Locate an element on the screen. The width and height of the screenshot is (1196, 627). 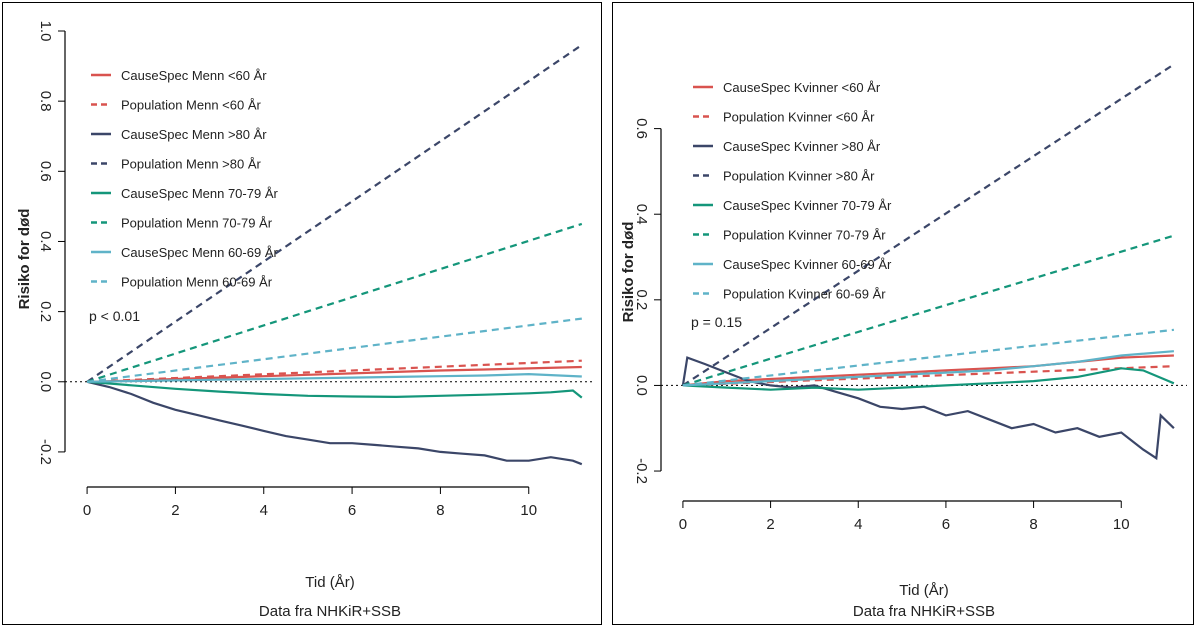
legend-label: Population Kvinner 60-69 År is located at coordinates (804, 294).